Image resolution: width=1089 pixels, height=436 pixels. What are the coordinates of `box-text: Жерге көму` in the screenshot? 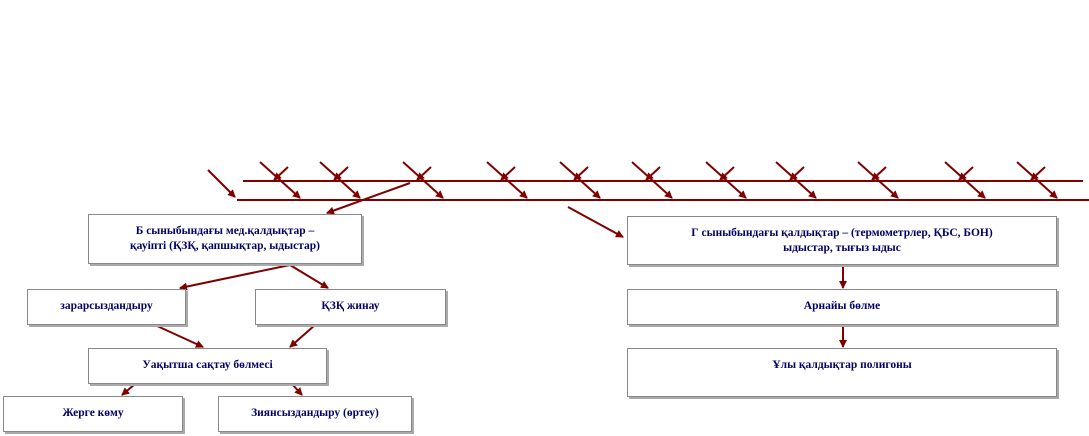 It's located at (93, 413).